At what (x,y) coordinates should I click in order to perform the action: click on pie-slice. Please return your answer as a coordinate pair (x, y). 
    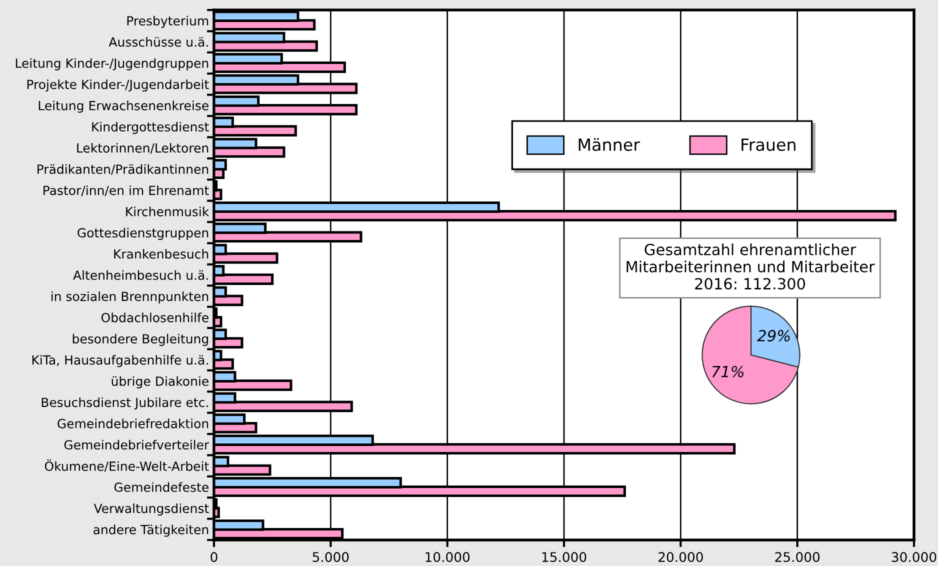
    Looking at the image, I should click on (750, 355).